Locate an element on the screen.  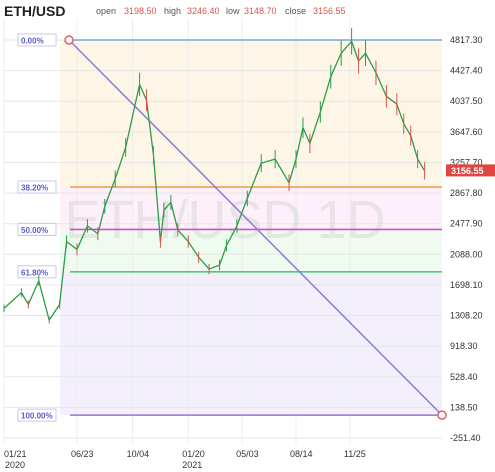
x-axis-tick-label: 06/23 is located at coordinates (82, 454).